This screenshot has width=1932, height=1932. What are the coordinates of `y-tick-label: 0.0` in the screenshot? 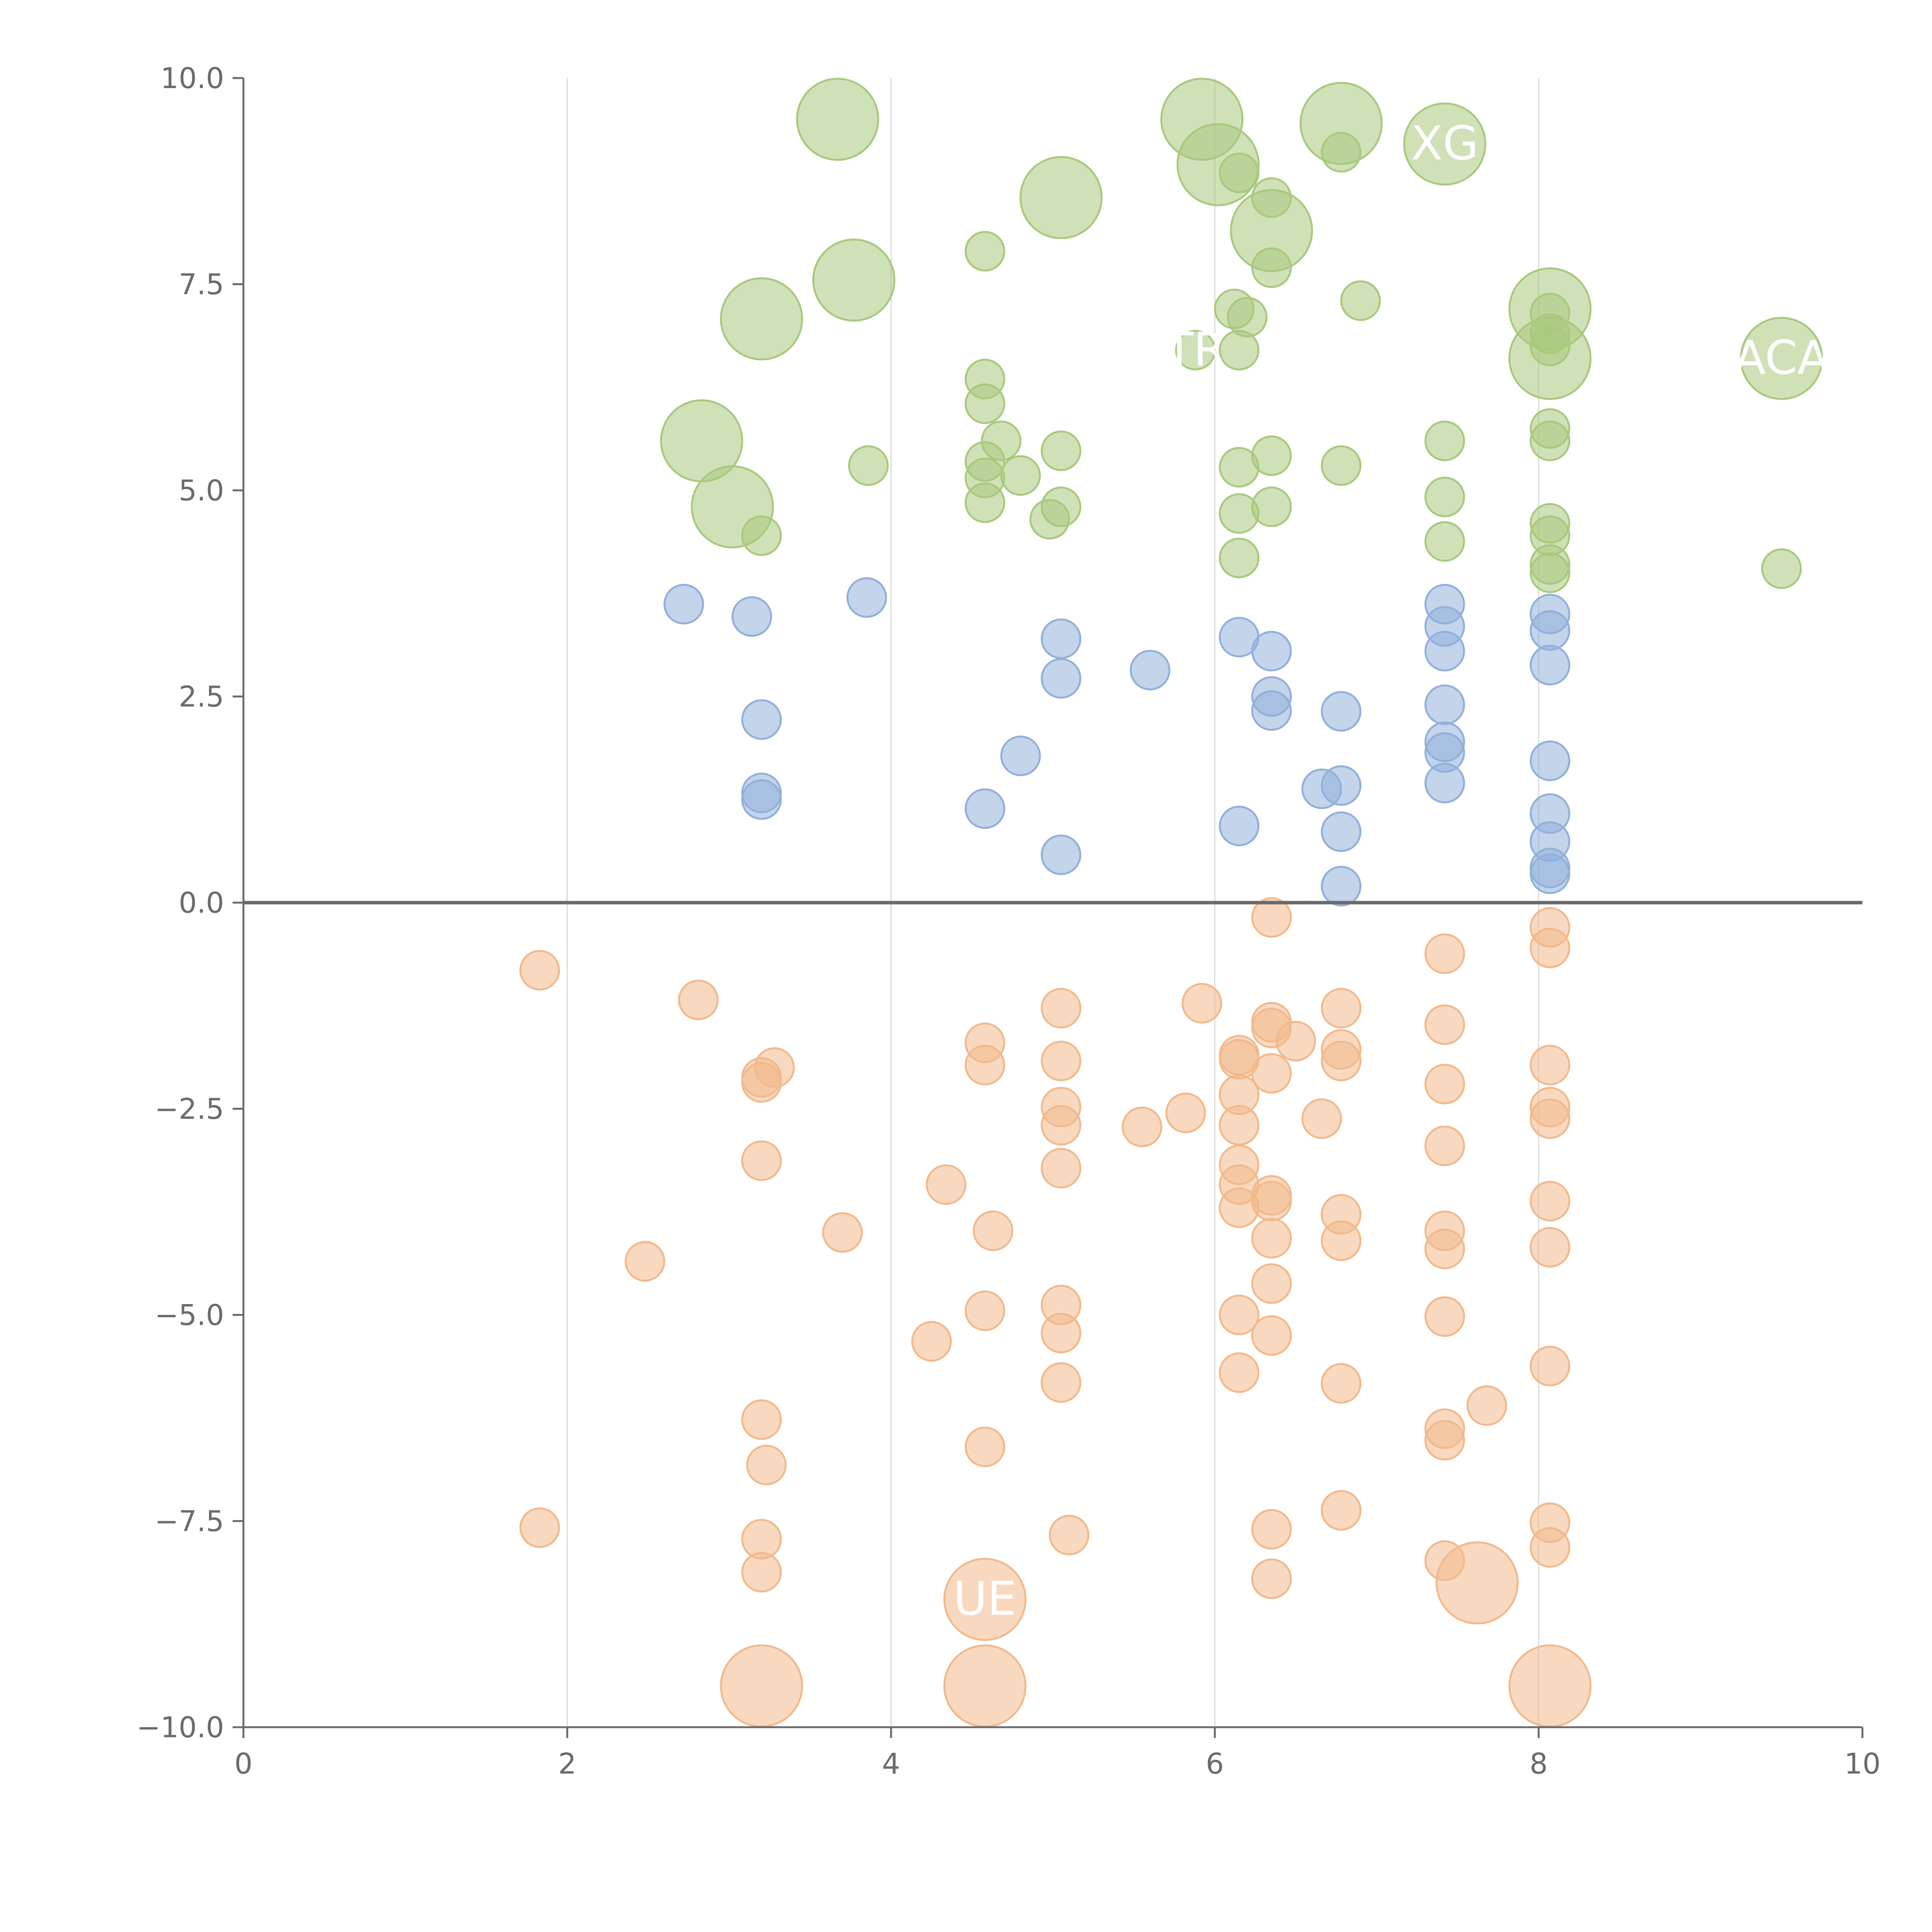 It's located at (202, 903).